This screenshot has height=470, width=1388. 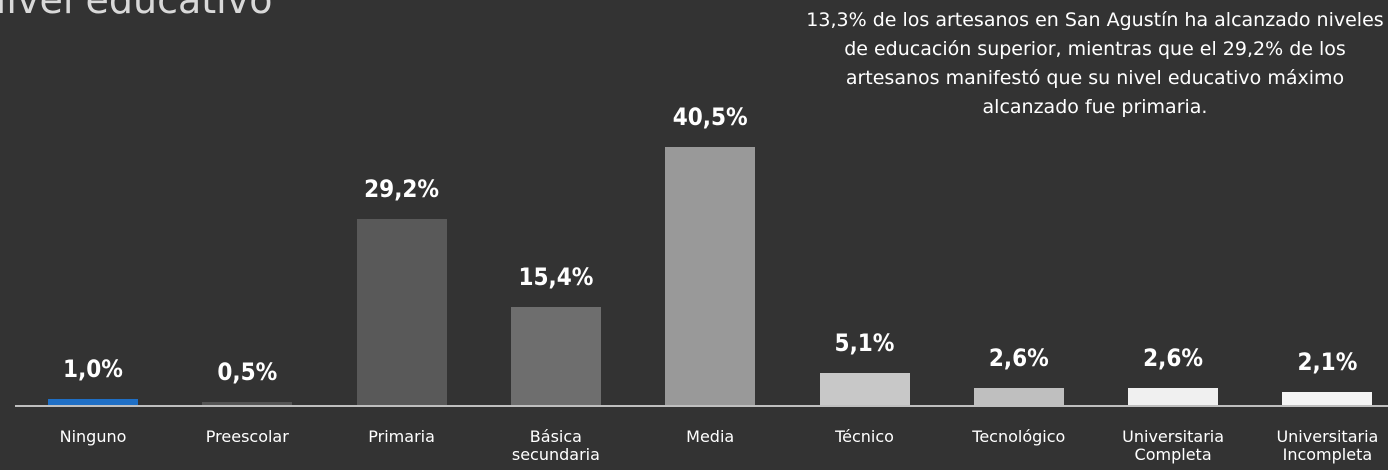 What do you see at coordinates (701, 406) in the screenshot?
I see `baseline` at bounding box center [701, 406].